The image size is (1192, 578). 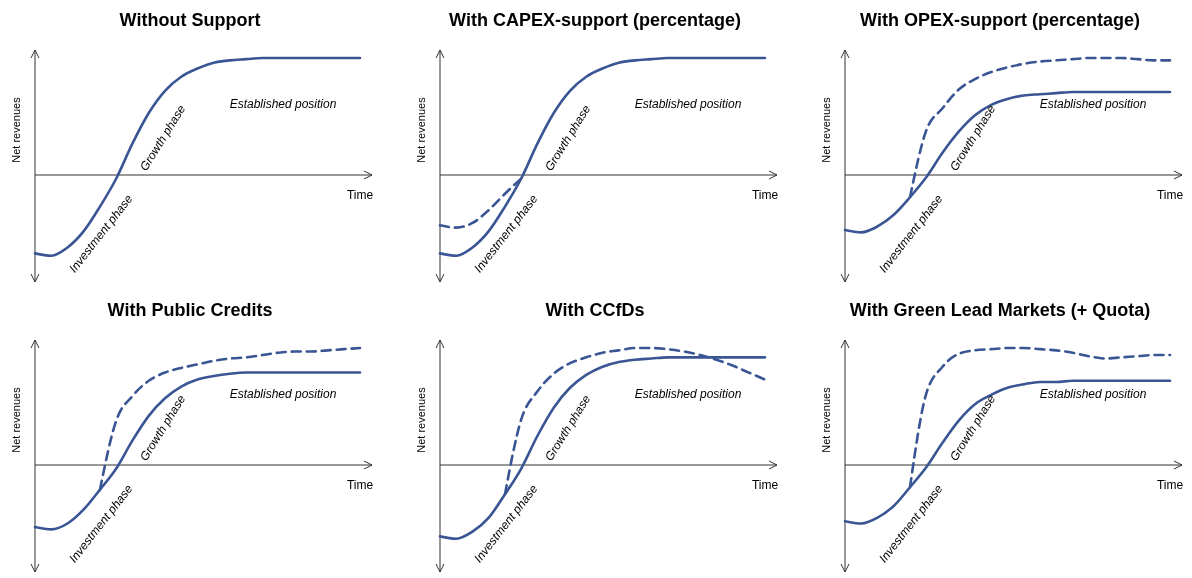 I want to click on chart-title: With OPEX-support (percentage), so click(x=1000, y=20).